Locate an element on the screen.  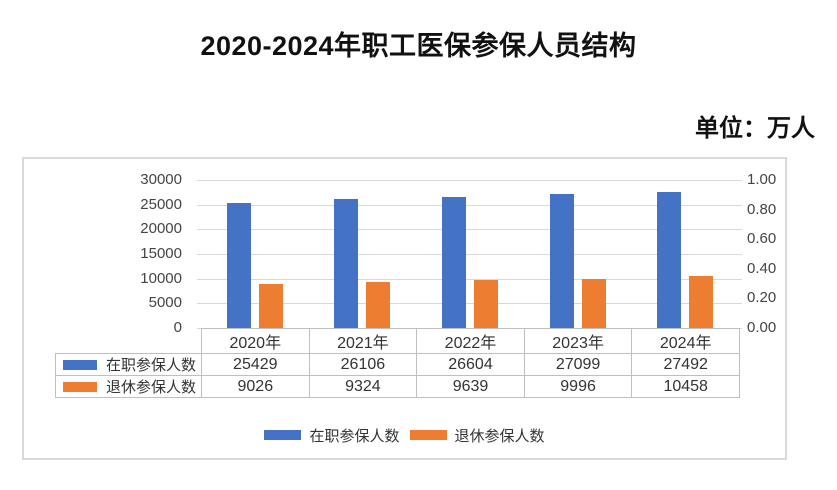
retired-bar-2024 is located at coordinates (701, 302).